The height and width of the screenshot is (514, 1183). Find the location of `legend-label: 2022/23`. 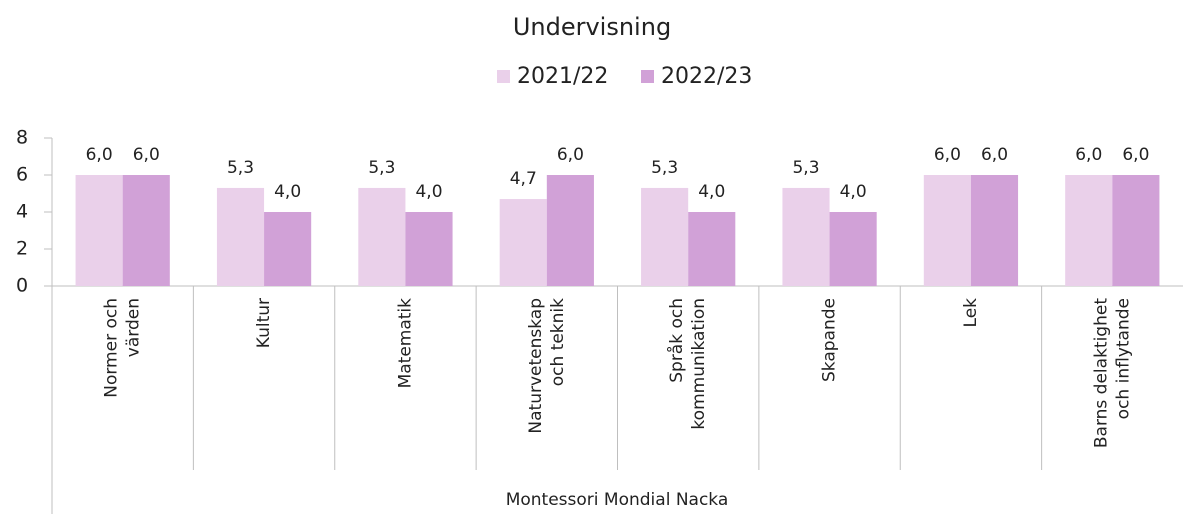

legend-label: 2022/23 is located at coordinates (706, 76).